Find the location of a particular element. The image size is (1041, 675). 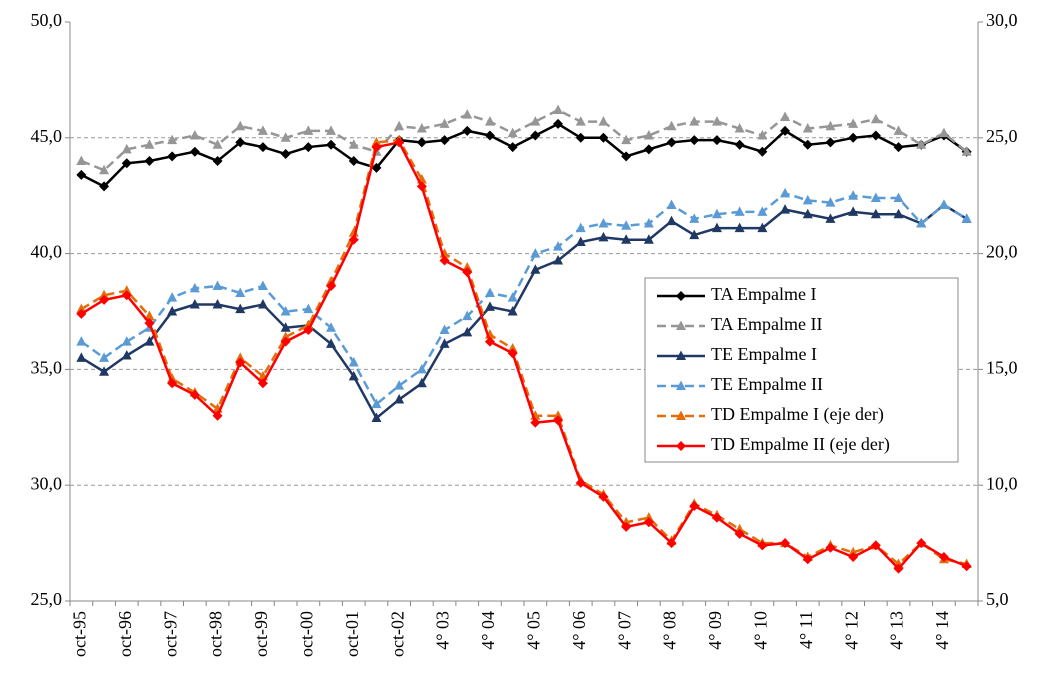

y2-tick-label: 30,0 is located at coordinates (1002, 20).